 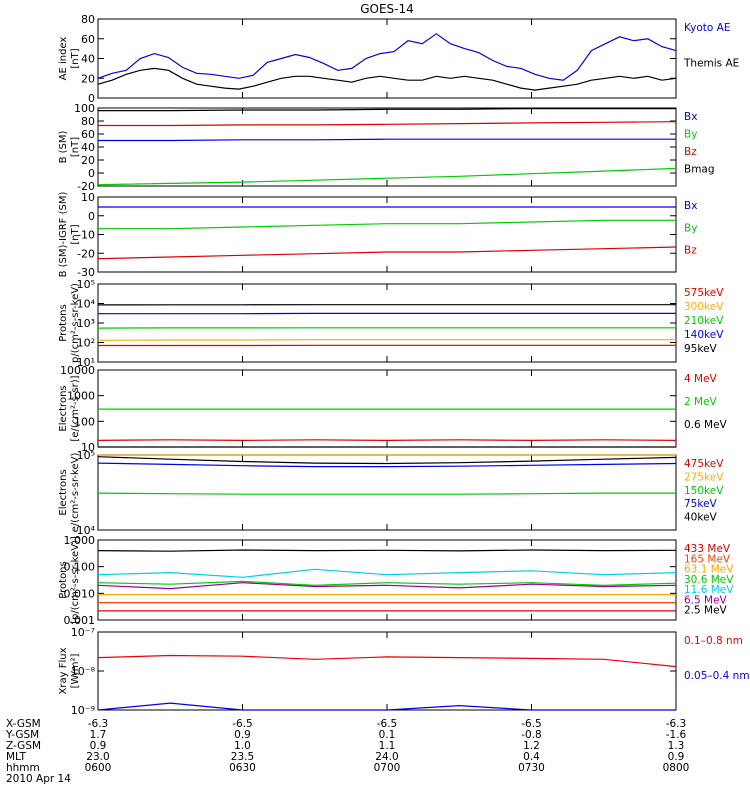 What do you see at coordinates (707, 549) in the screenshot?
I see `series-label: 433 MeV` at bounding box center [707, 549].